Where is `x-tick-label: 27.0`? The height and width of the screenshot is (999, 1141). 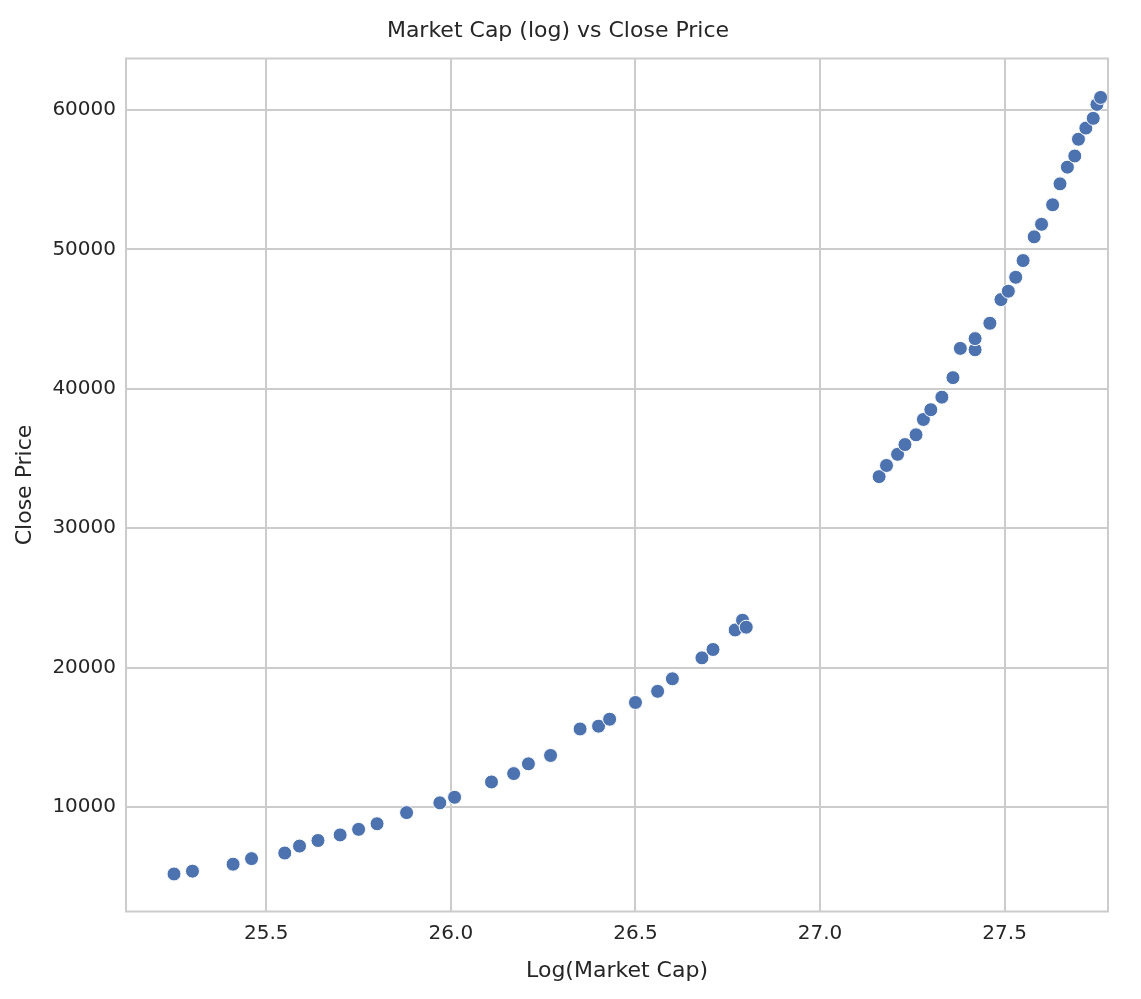
x-tick-label: 27.0 is located at coordinates (820, 931).